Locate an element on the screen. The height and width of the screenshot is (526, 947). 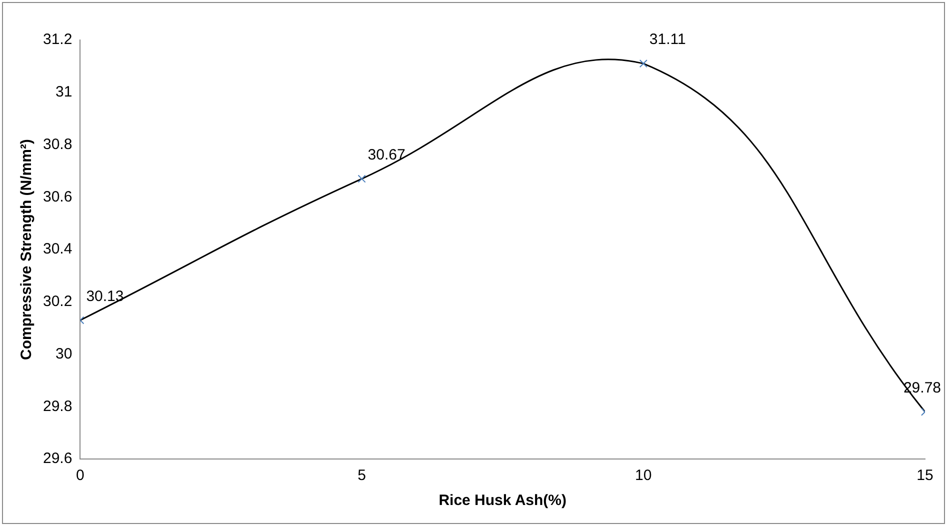
y-tick-label: 31 is located at coordinates (64, 92).